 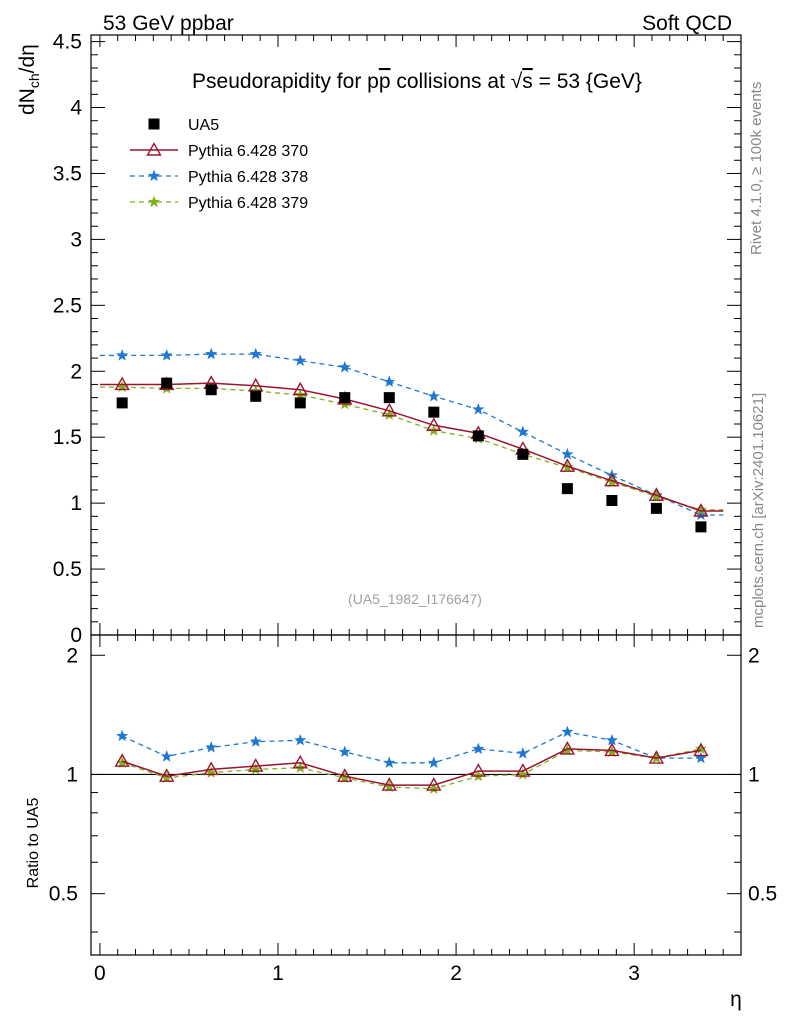 I want to click on rivet-version-label: Rivet 4.1.0, ≥ 100k events, so click(x=756, y=168).